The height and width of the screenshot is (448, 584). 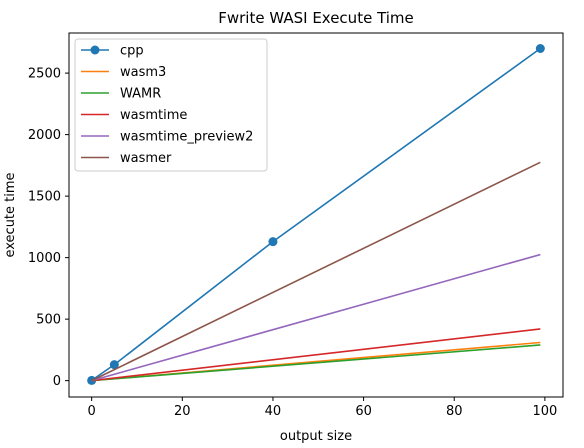 I want to click on legend-box, so click(x=171, y=105).